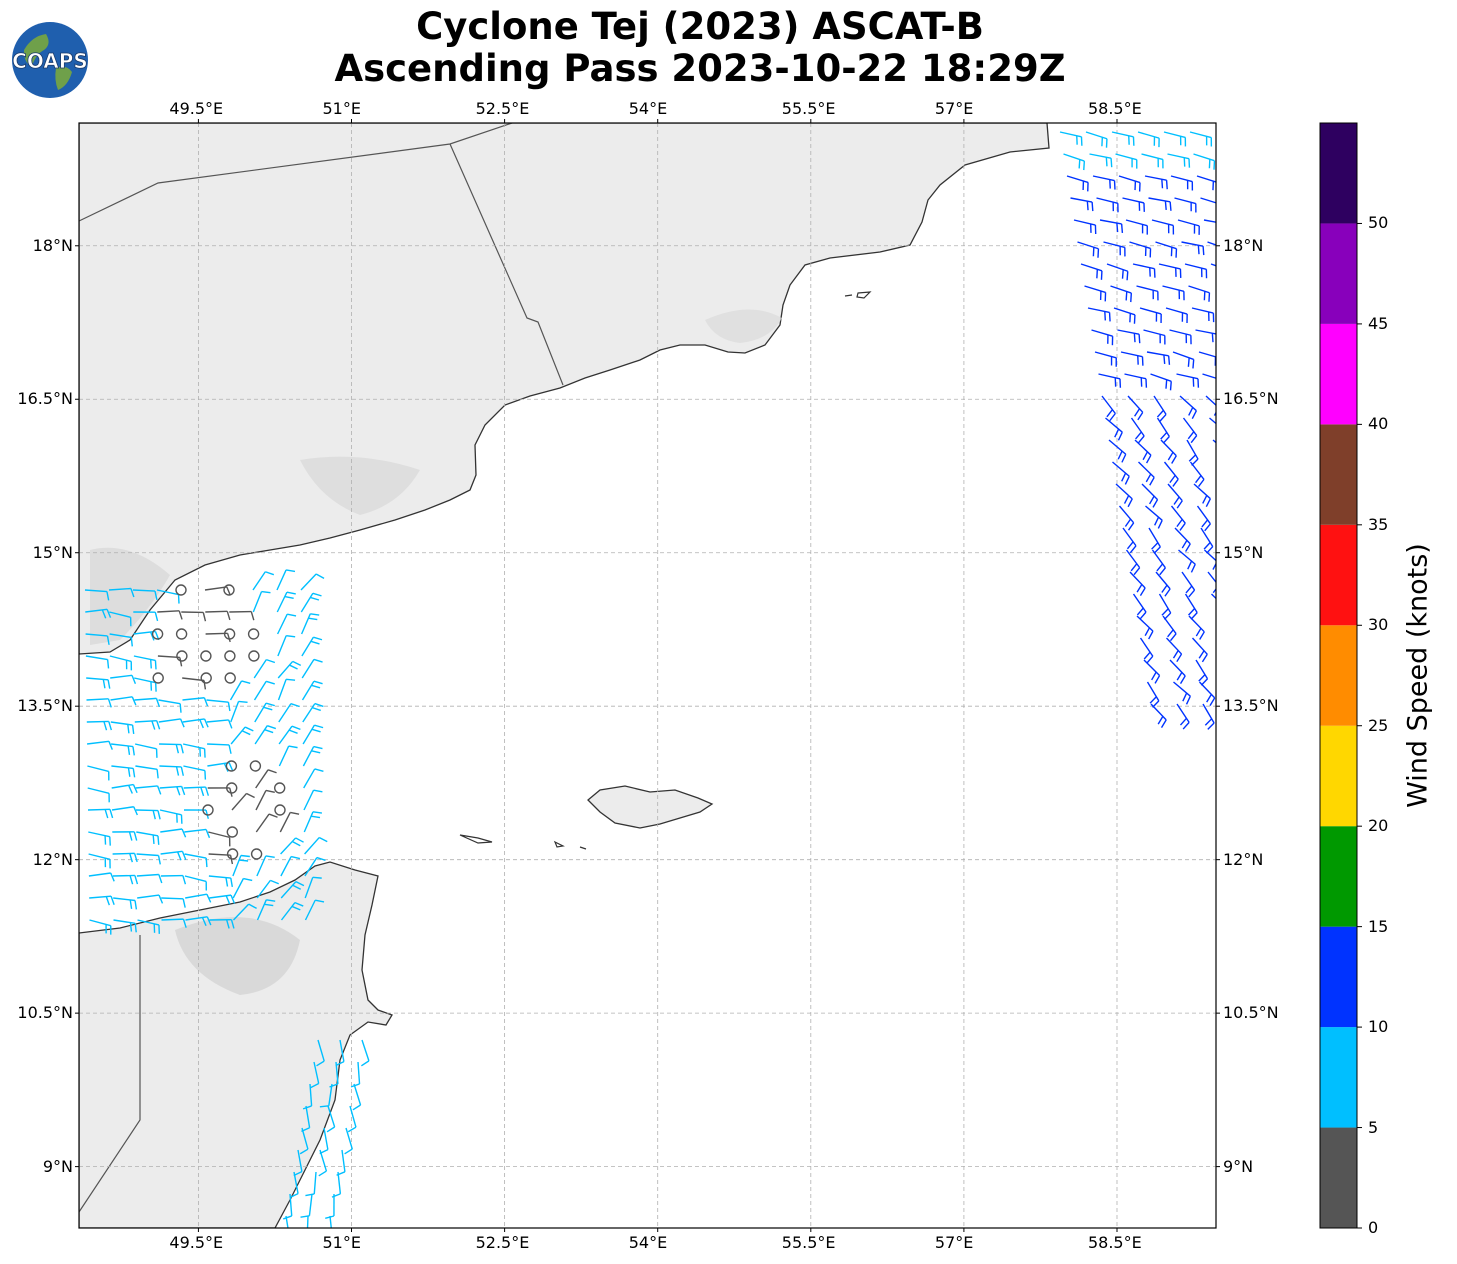 The height and width of the screenshot is (1264, 1457). I want to click on lat-label-right: 16.5°N, so click(1251, 399).